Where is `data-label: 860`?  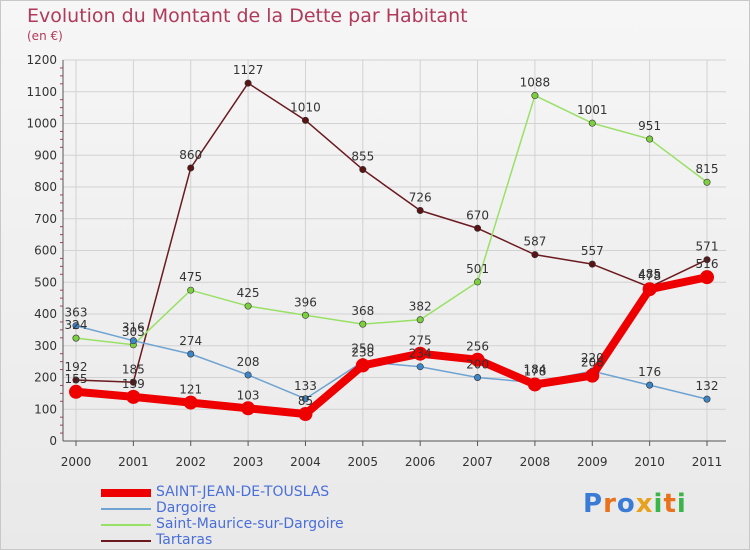 data-label: 860 is located at coordinates (190, 155).